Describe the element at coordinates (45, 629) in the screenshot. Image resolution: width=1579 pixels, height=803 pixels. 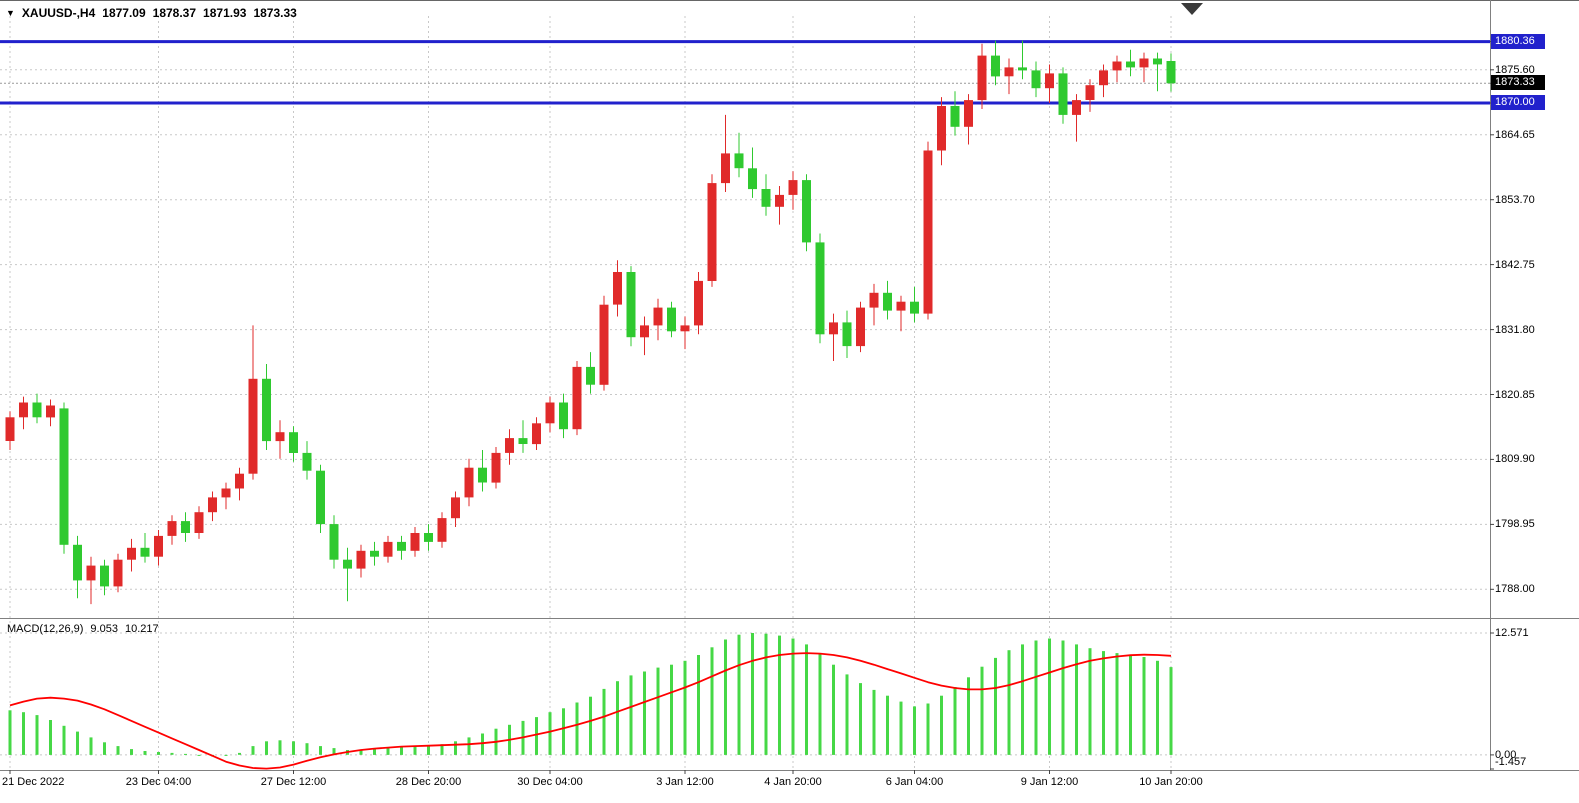
I see `macd-name: MACD(12,26,9)` at that location.